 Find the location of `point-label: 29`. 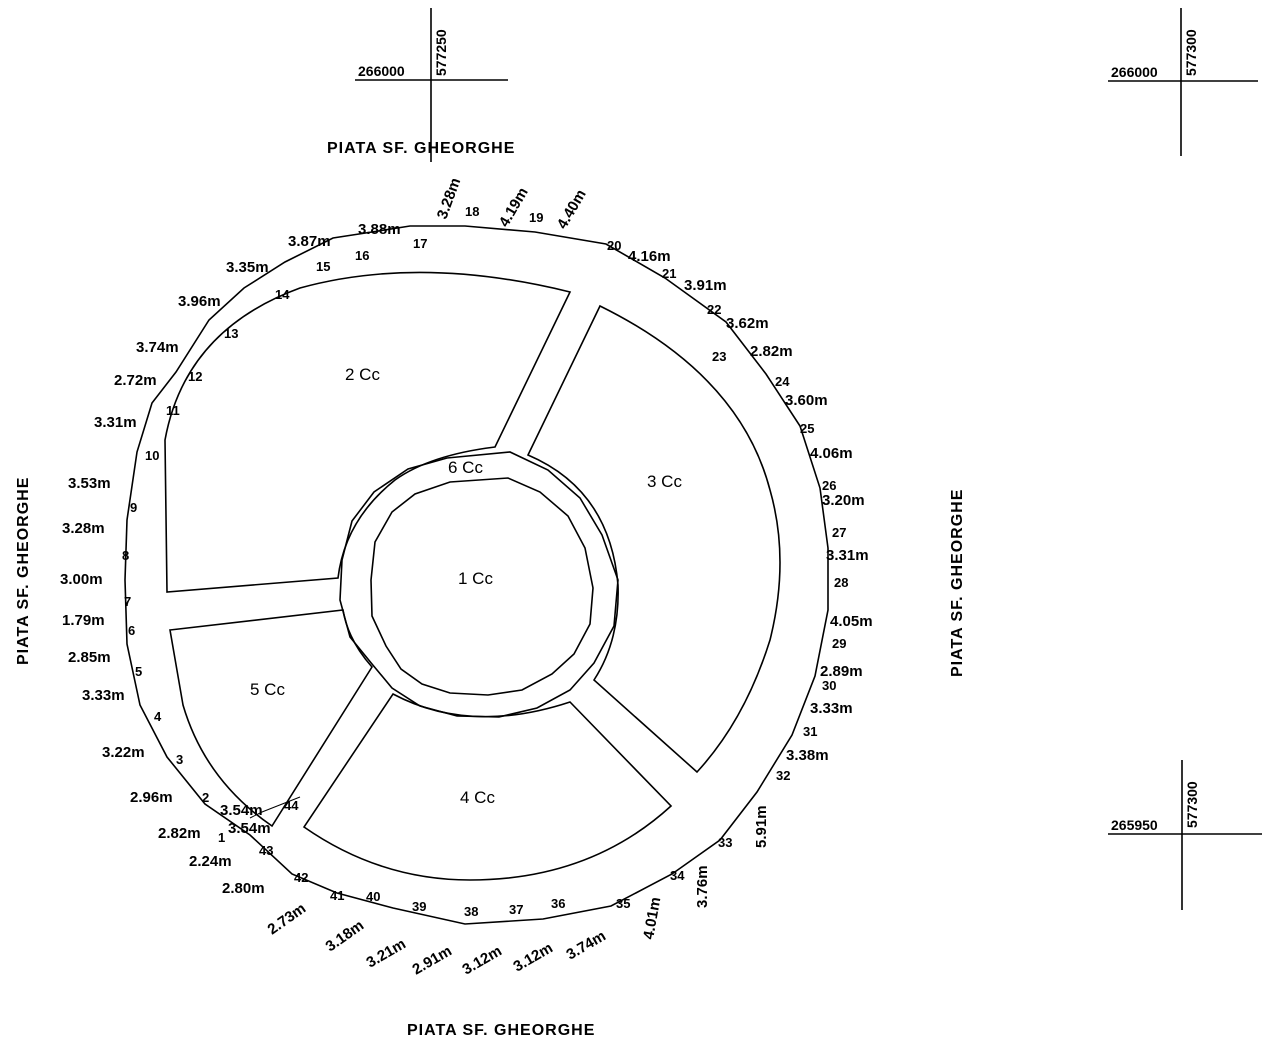

point-label: 29 is located at coordinates (839, 643).